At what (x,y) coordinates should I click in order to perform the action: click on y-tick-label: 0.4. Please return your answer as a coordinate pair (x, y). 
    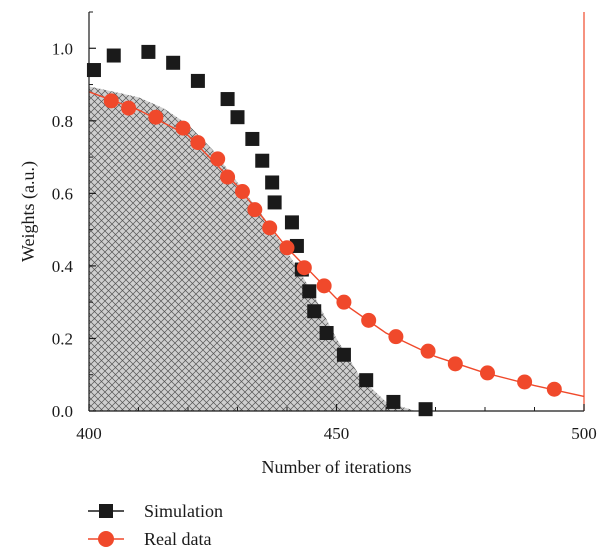
    Looking at the image, I should click on (63, 266).